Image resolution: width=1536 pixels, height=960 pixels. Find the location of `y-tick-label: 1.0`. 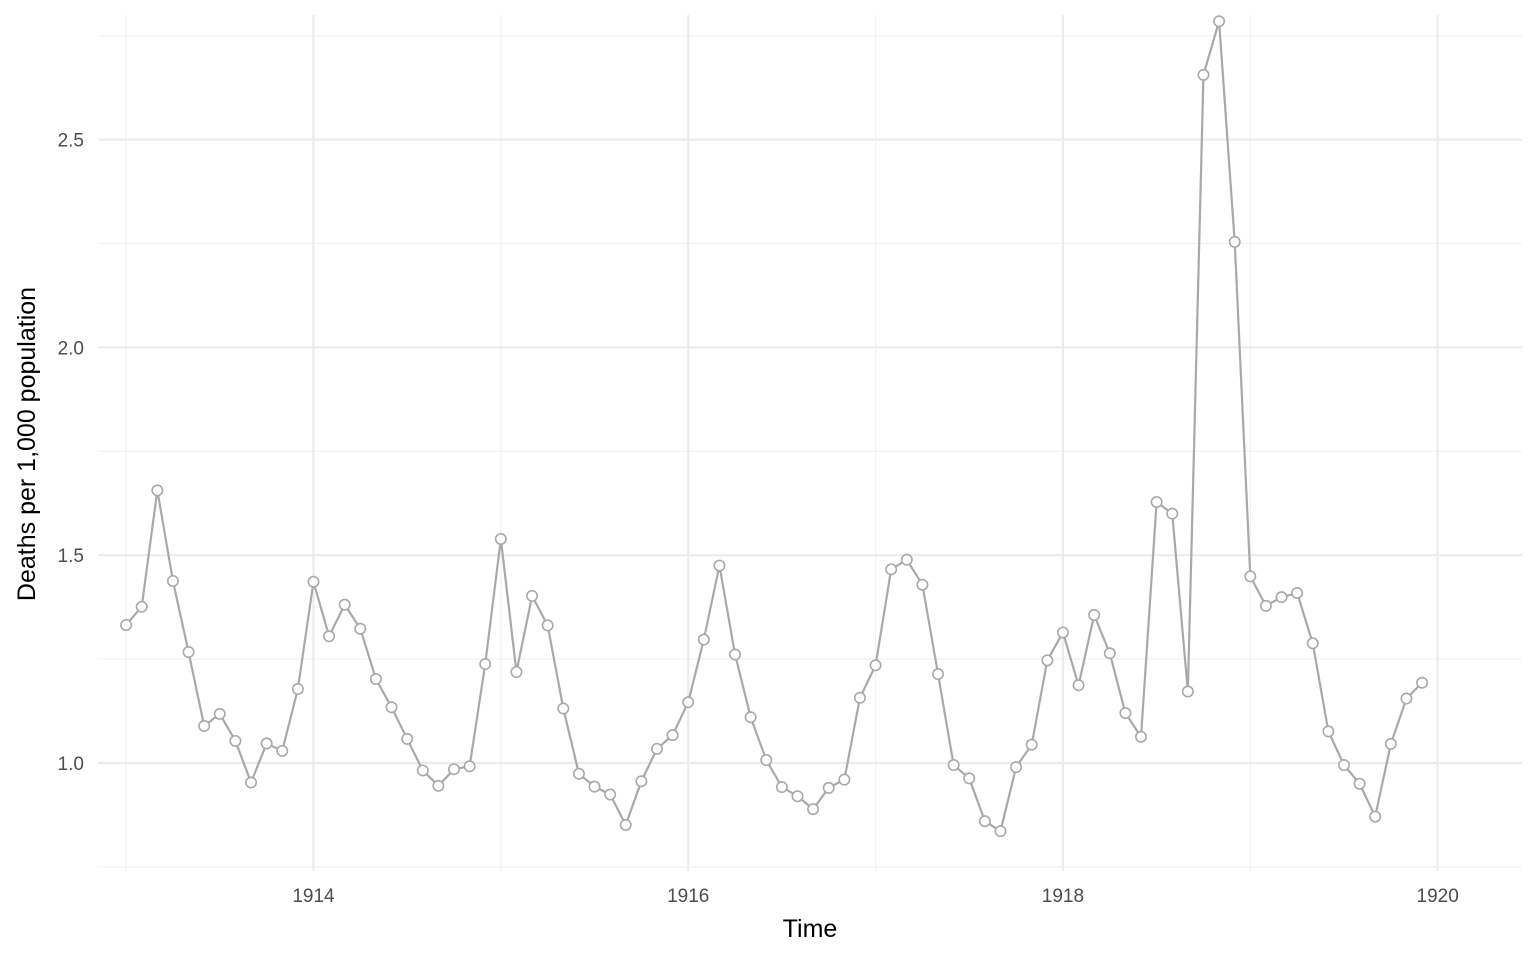

y-tick-label: 1.0 is located at coordinates (71, 764).